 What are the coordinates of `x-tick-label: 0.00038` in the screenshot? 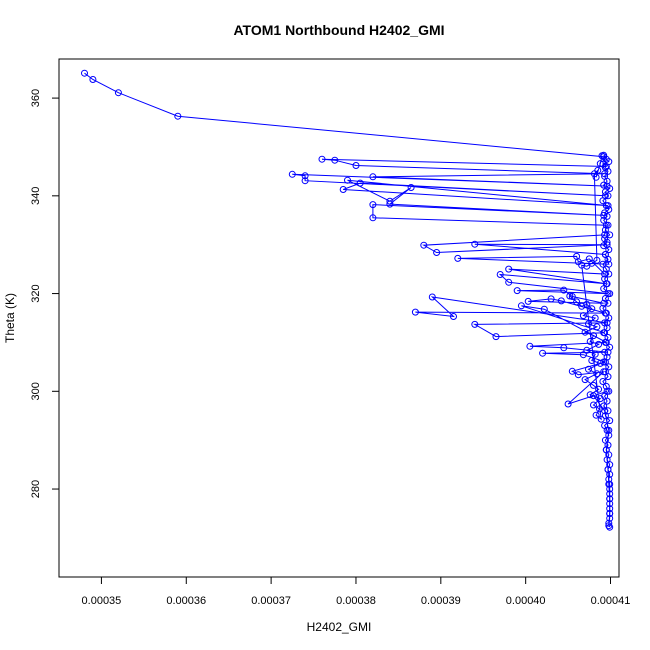 It's located at (356, 601).